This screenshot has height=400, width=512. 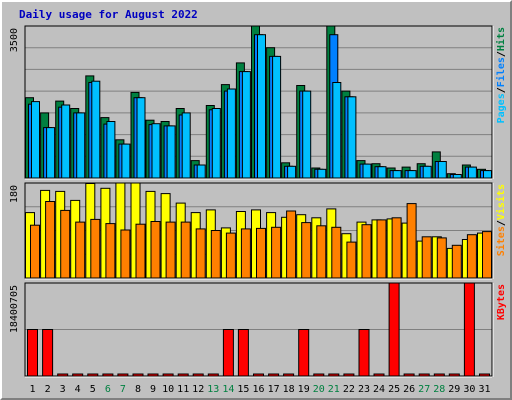 What do you see at coordinates (168, 389) in the screenshot?
I see `x-tick-label-day-10: 10` at bounding box center [168, 389].